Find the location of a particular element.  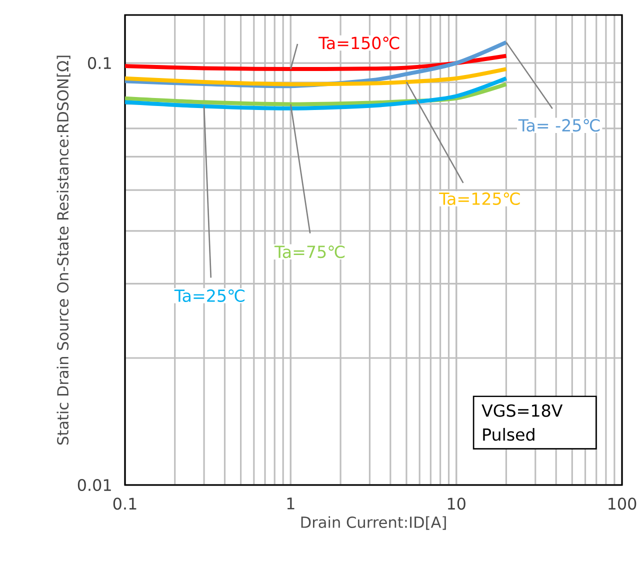

y-tick-label: 0.01 is located at coordinates (94, 485).